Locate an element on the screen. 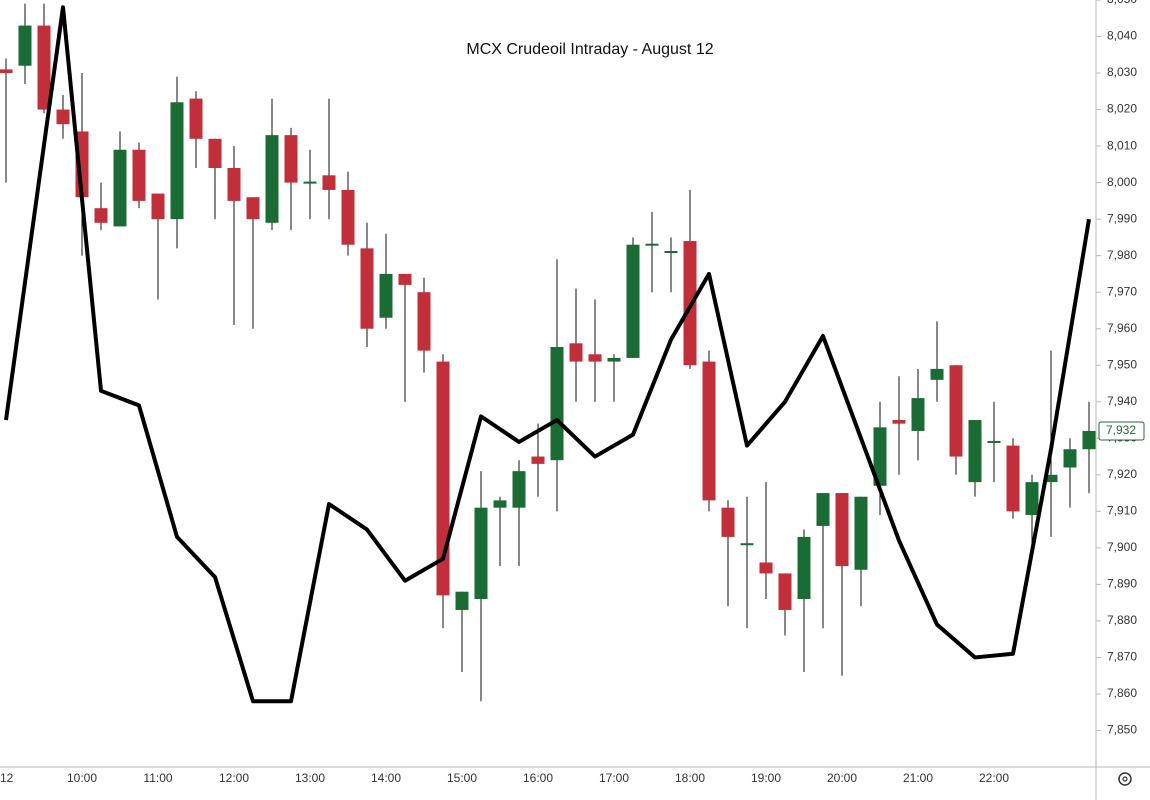 The height and width of the screenshot is (800, 1150). y-tick-label: 7,970 is located at coordinates (1122, 291).